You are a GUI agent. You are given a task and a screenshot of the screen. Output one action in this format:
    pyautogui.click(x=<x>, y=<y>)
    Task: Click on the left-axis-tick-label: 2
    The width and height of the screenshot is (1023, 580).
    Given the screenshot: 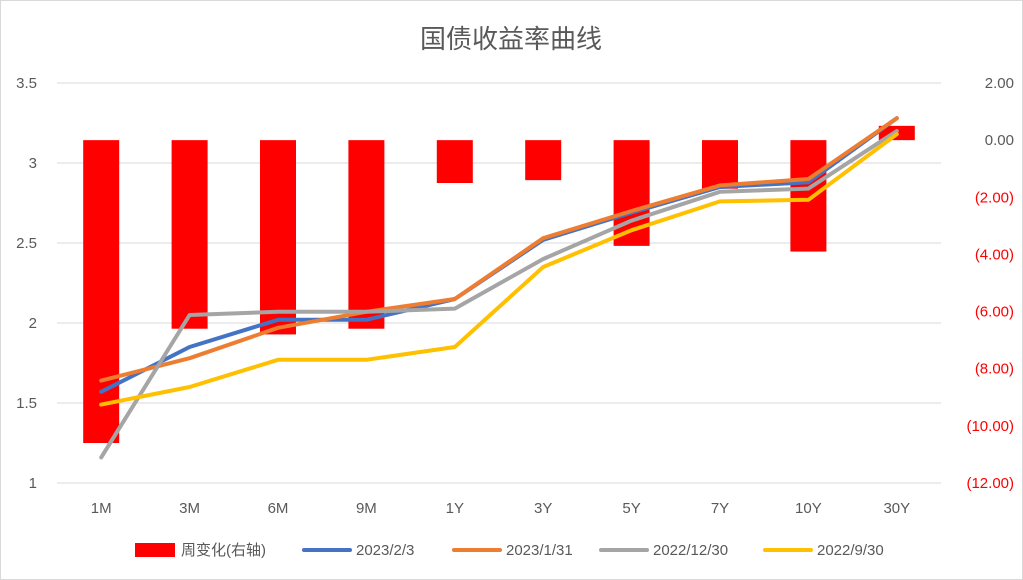 What is the action you would take?
    pyautogui.click(x=33, y=323)
    